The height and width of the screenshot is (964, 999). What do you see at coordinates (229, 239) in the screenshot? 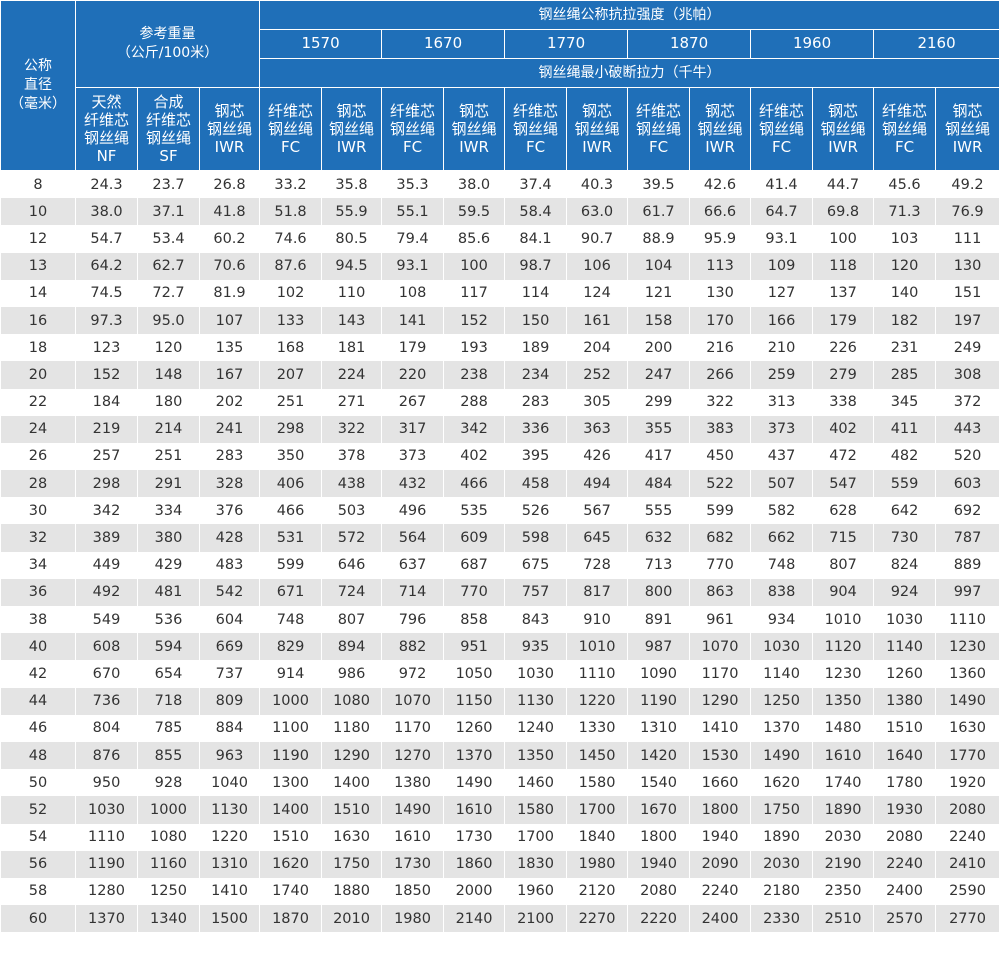
I see `value-cell: 60.2` at bounding box center [229, 239].